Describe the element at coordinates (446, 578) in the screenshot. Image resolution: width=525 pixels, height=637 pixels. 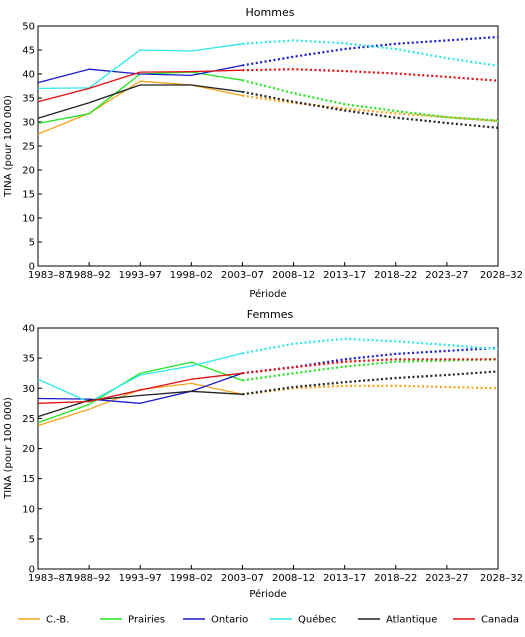
I see `x-tick-label-femmes-8: 2023–27` at that location.